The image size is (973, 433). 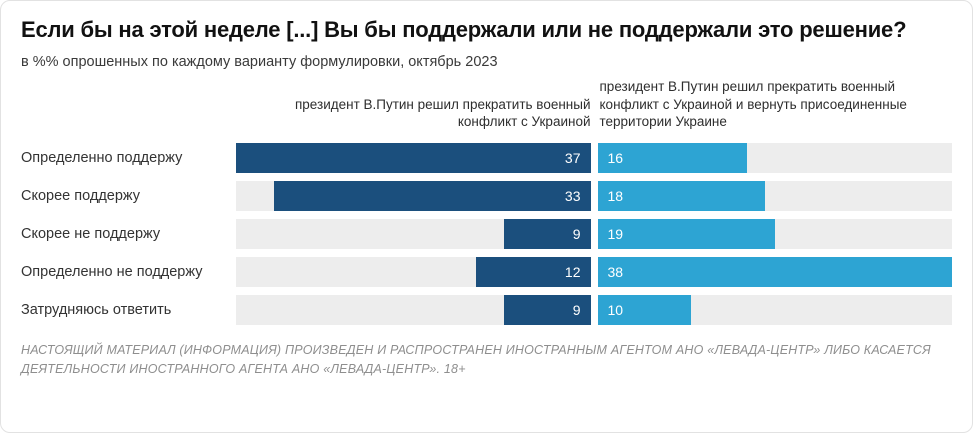 I want to click on bar-track-right: 38, so click(x=774, y=271).